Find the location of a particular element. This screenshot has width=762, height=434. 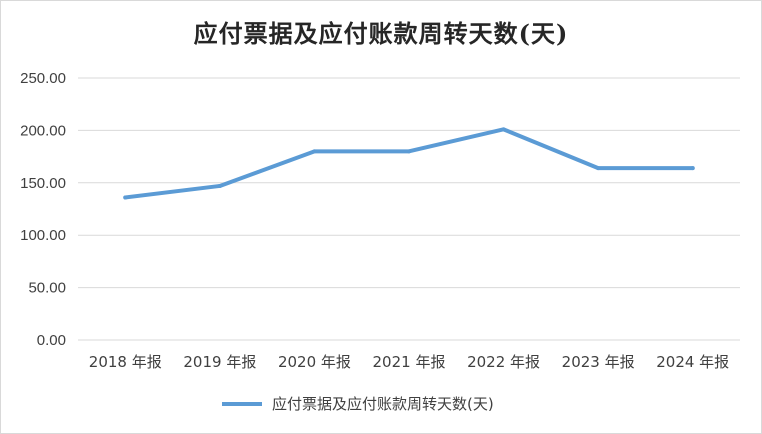

y-tick-label: 50.00 is located at coordinates (47, 288).